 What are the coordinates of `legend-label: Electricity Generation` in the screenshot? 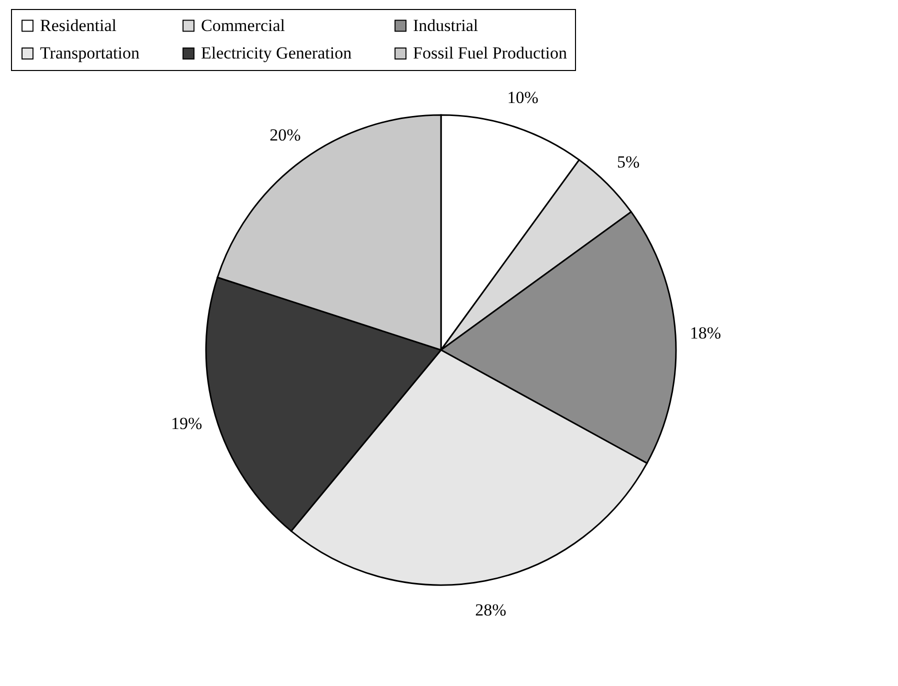 It's located at (276, 53).